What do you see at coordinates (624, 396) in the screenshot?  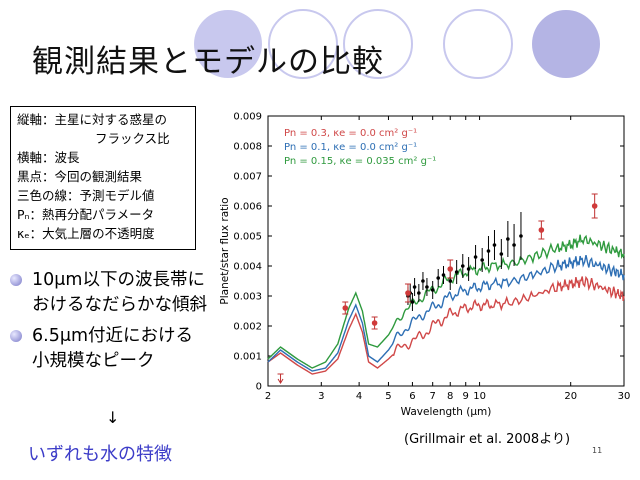 I see `x-tick-label: 30` at bounding box center [624, 396].